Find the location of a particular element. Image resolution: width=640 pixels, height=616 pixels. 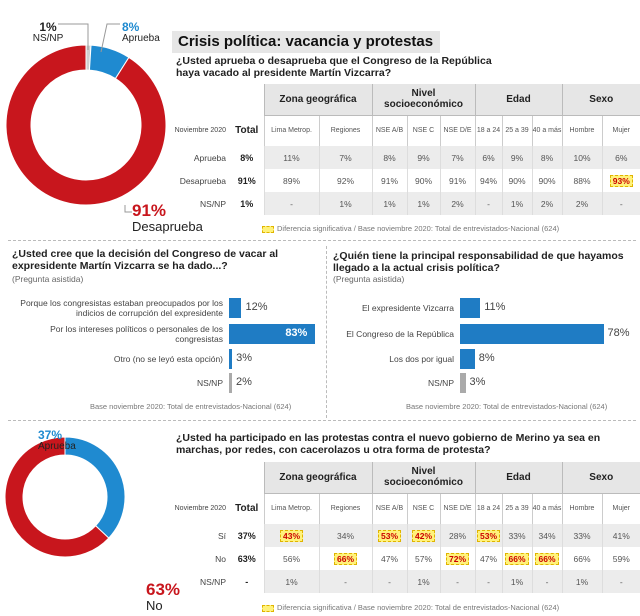

group-header: Nivel socioeconómico is located at coordinates (423, 99).